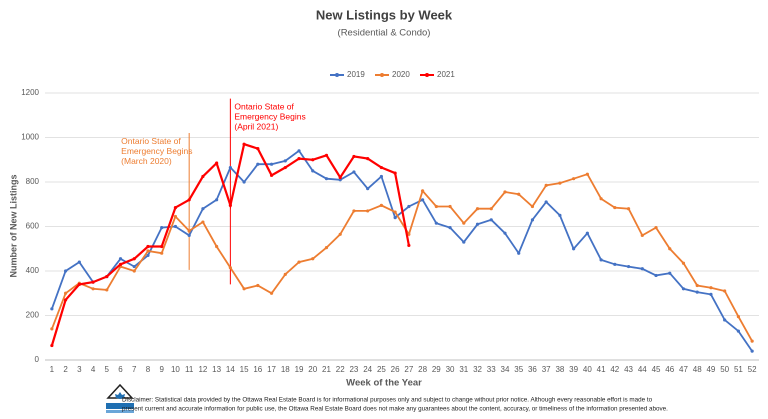 The width and height of the screenshot is (768, 419). I want to click on x-tick-label: 22, so click(340, 369).